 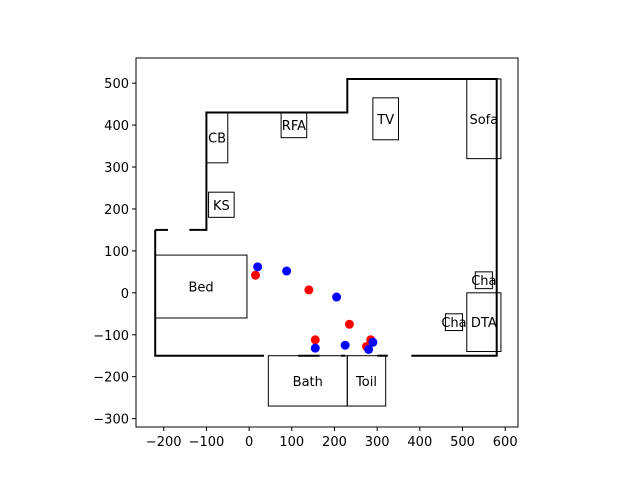 What do you see at coordinates (111, 336) in the screenshot?
I see `y-tick-label: −100` at bounding box center [111, 336].